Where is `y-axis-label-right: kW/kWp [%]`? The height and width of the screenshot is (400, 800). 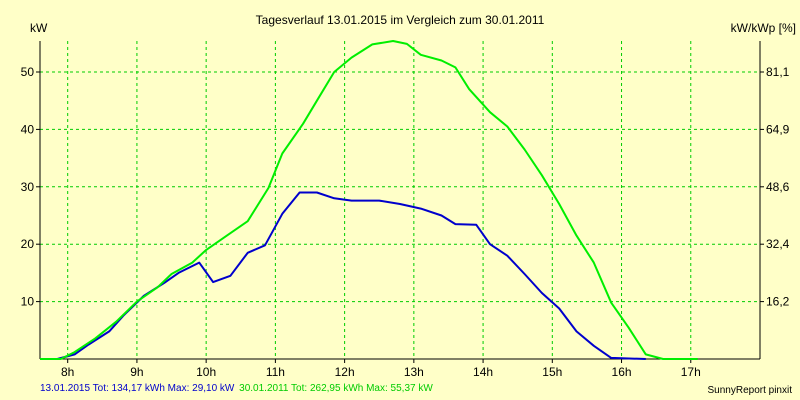
y-axis-label-right: kW/kWp [%] is located at coordinates (763, 28).